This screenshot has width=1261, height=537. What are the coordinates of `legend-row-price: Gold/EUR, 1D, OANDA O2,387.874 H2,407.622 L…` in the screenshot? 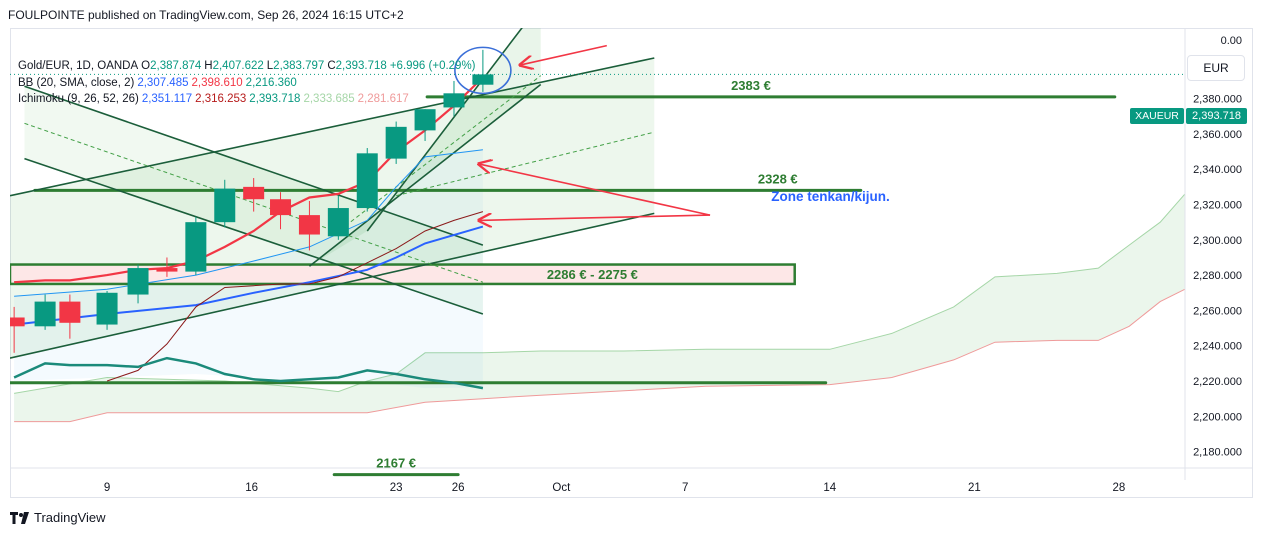 It's located at (248, 66).